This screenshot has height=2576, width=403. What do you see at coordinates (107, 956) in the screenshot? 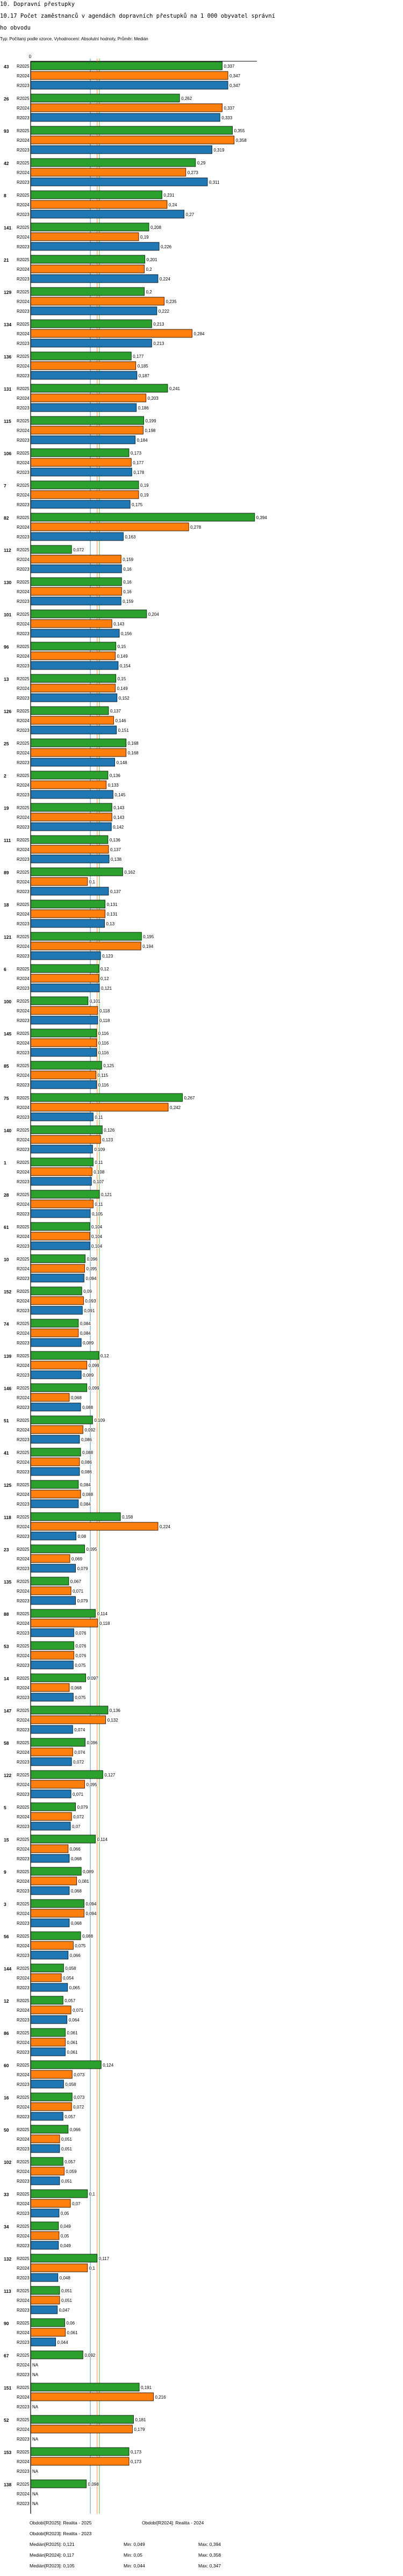
I see `value-label: 0,123` at bounding box center [107, 956].